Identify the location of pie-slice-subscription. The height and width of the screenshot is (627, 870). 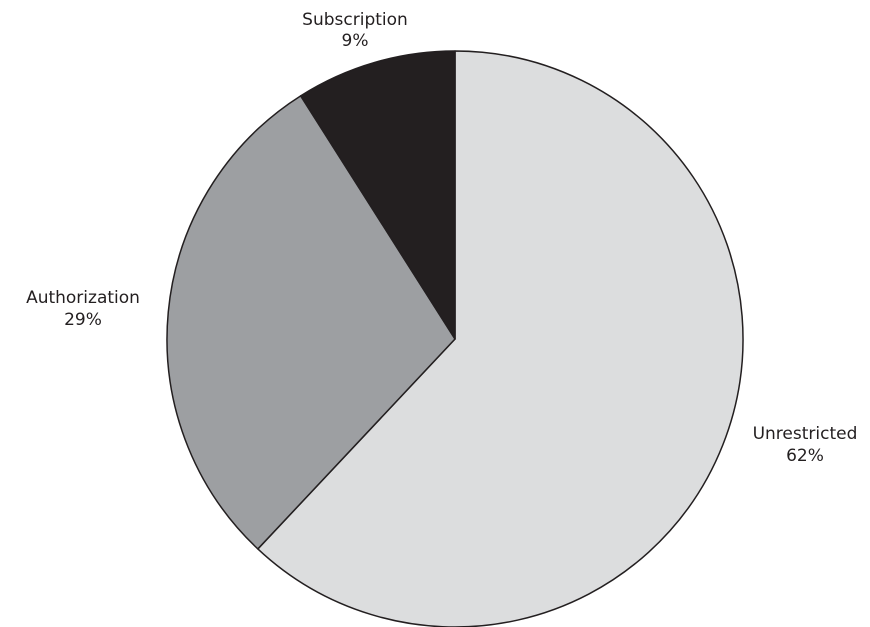
(377, 195).